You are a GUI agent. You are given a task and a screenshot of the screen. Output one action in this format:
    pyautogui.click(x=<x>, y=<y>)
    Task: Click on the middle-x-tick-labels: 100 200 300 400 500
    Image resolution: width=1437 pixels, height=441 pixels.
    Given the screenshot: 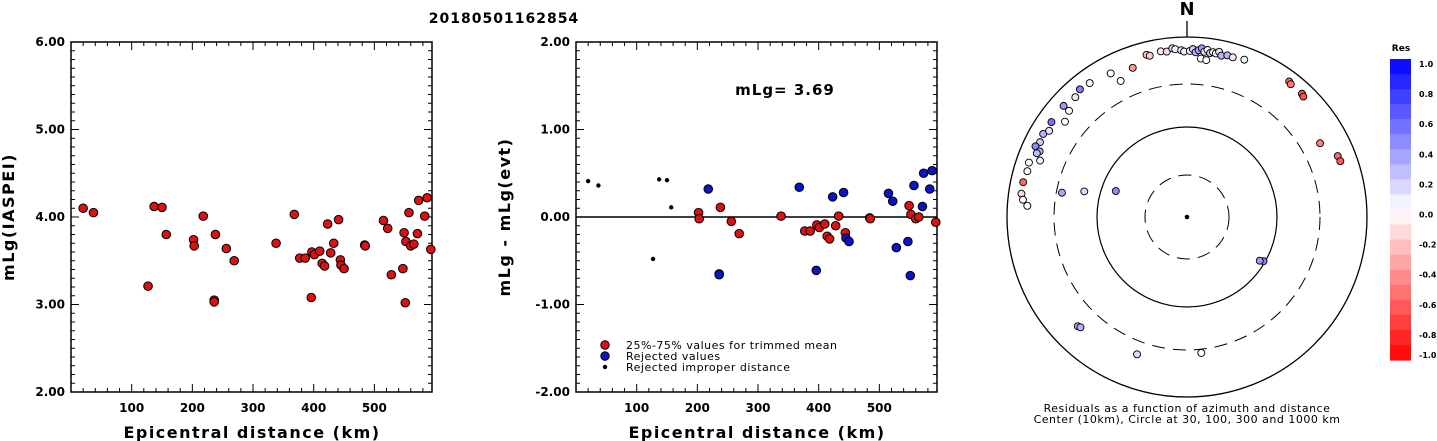 What is the action you would take?
    pyautogui.click(x=758, y=408)
    